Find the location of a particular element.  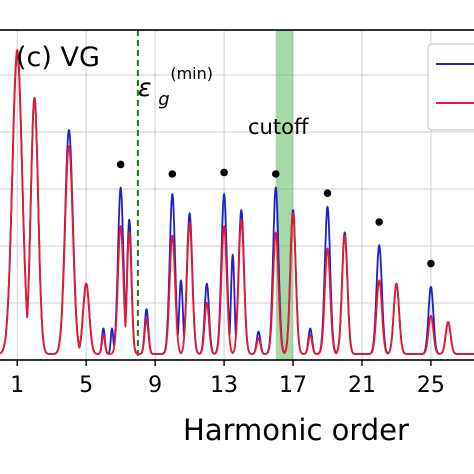

x-tick-label: 25 is located at coordinates (431, 385).